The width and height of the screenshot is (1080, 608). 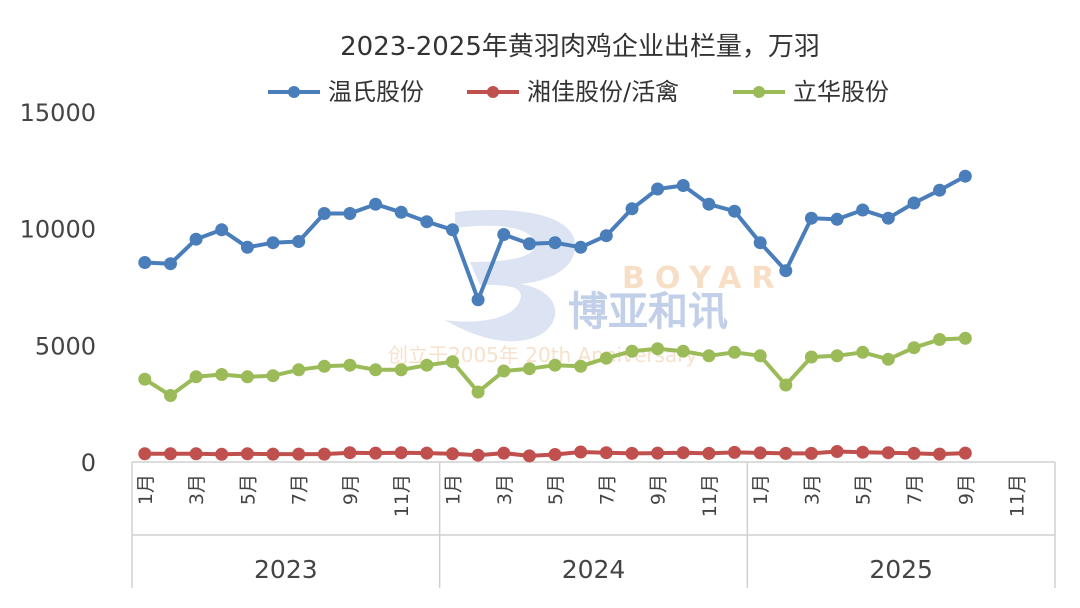 What do you see at coordinates (580, 47) in the screenshot?
I see `chart-title: 2023-2025年黄羽肉鸡企业出栏量，万羽` at bounding box center [580, 47].